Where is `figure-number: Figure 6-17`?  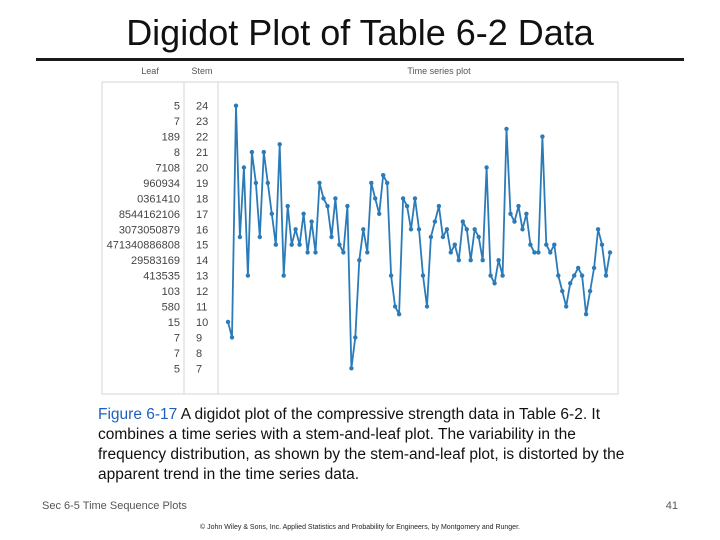
figure-number: Figure 6-17 is located at coordinates (138, 414).